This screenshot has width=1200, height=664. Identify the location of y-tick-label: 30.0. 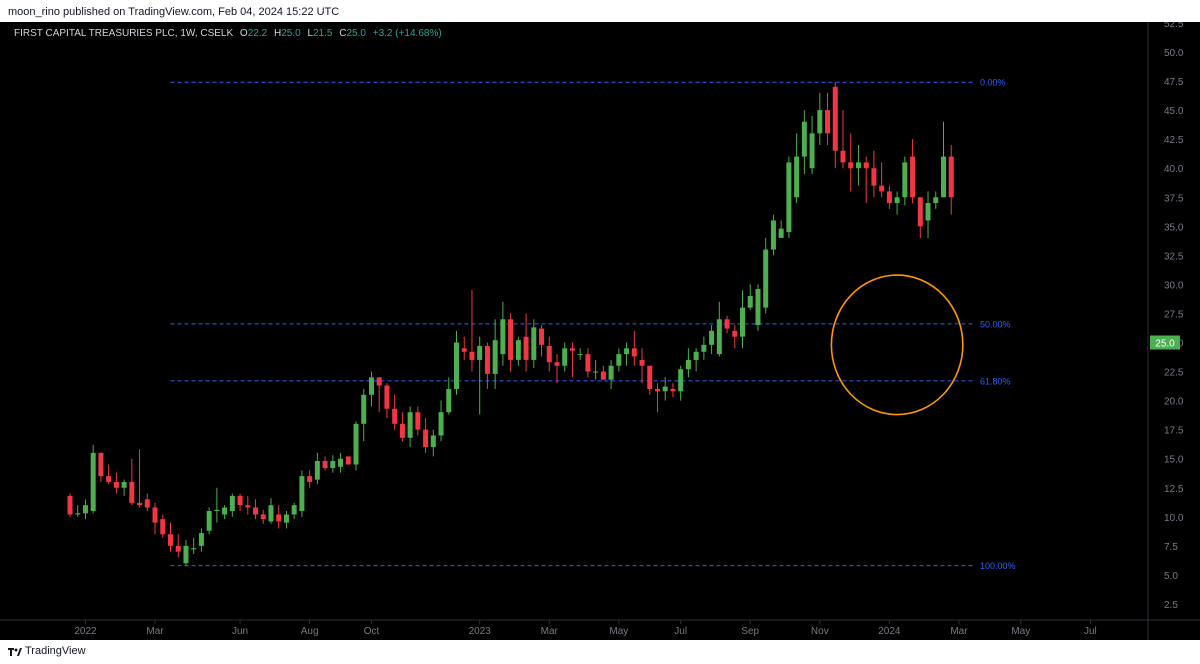
(1174, 285).